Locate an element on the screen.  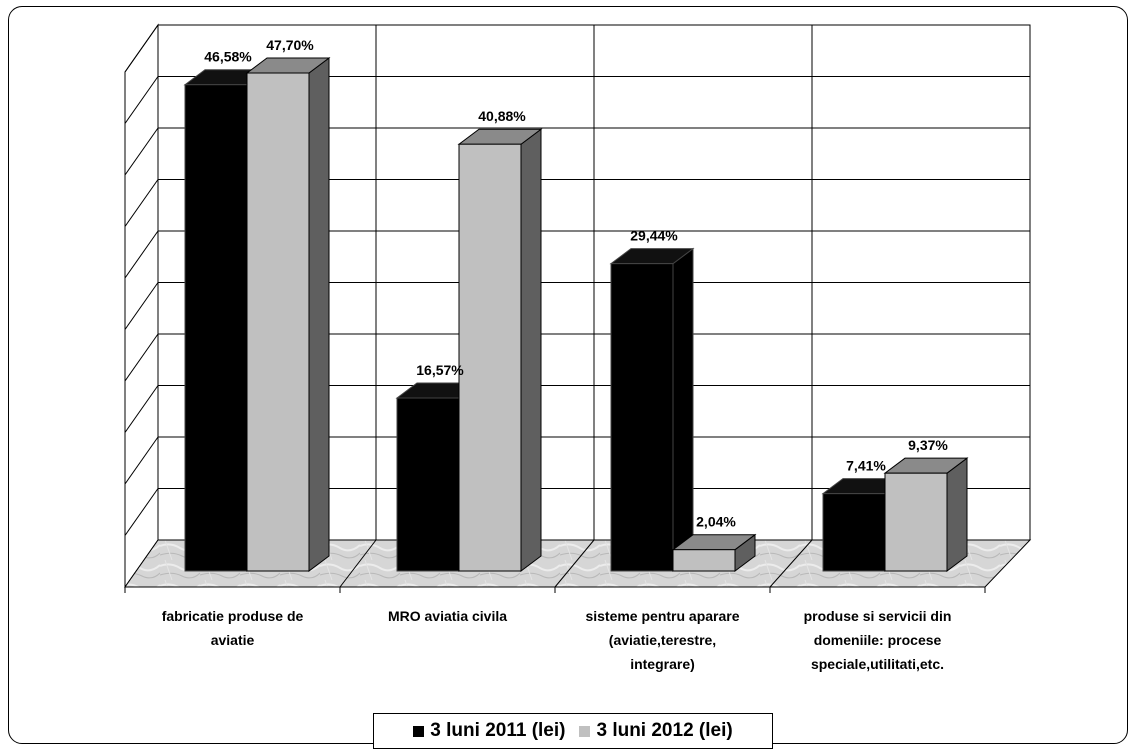
legend-item-2011: 3 luni 2011 (lei) is located at coordinates (489, 731).